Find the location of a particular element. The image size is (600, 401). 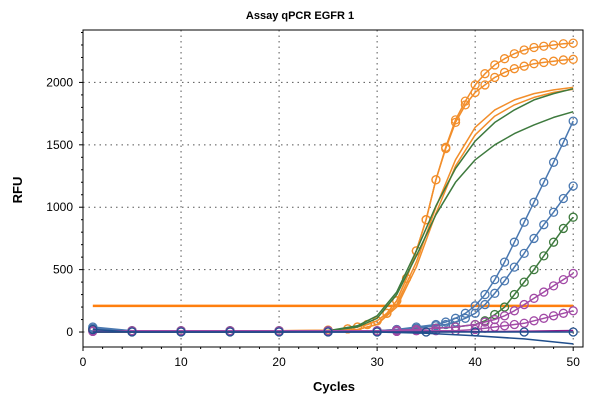

x-tick-label: 20 is located at coordinates (279, 362).